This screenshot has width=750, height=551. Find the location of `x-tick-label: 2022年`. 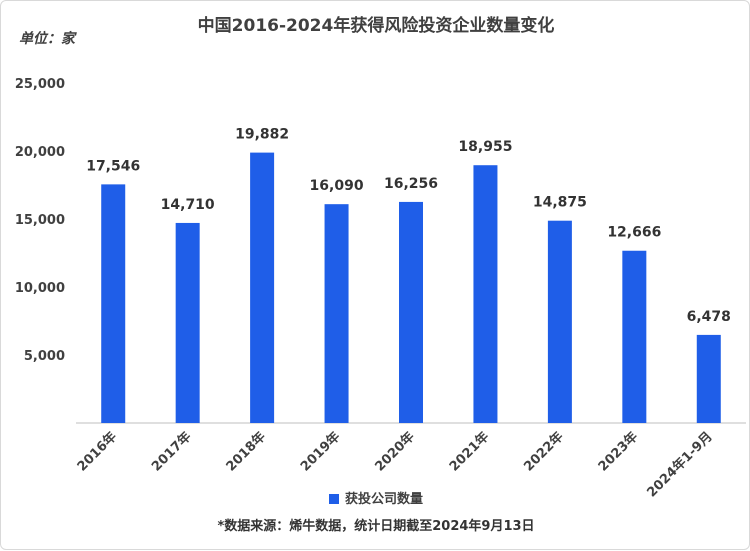

x-tick-label: 2022年 is located at coordinates (544, 452).